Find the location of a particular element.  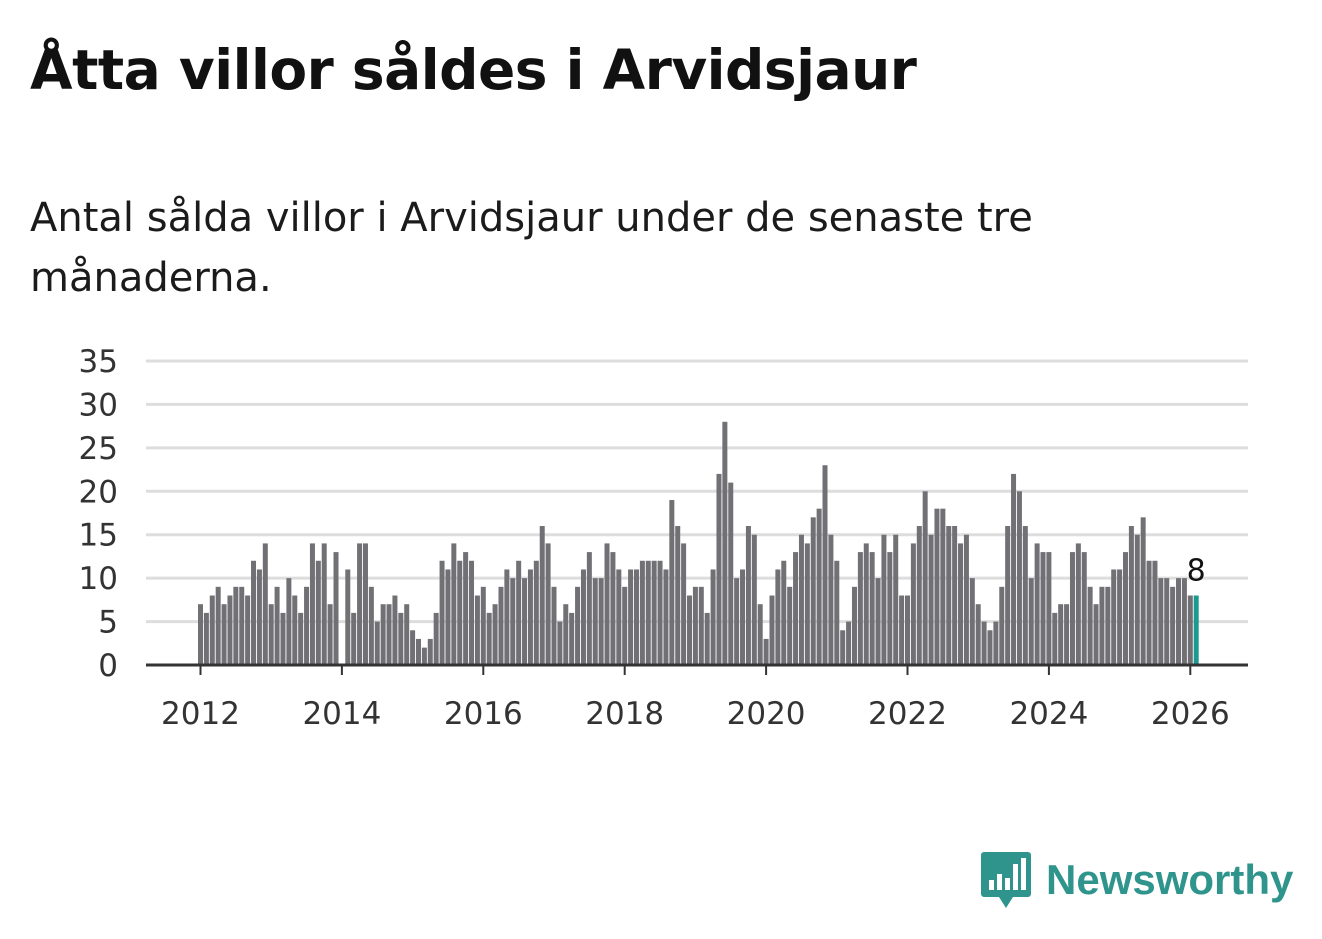

newsworthy-logo: Newsworthy is located at coordinates (1140, 880).